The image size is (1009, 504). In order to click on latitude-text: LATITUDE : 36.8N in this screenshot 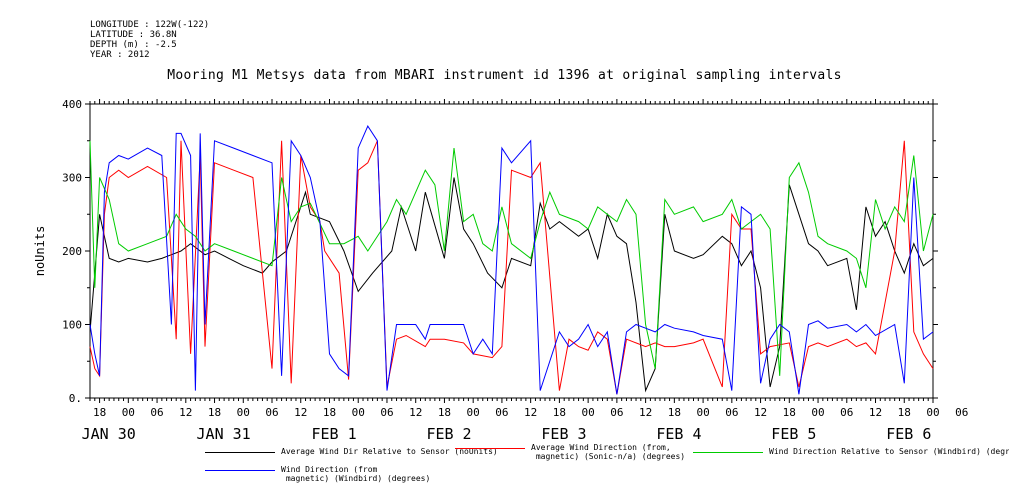, I will do `click(133, 35)`.